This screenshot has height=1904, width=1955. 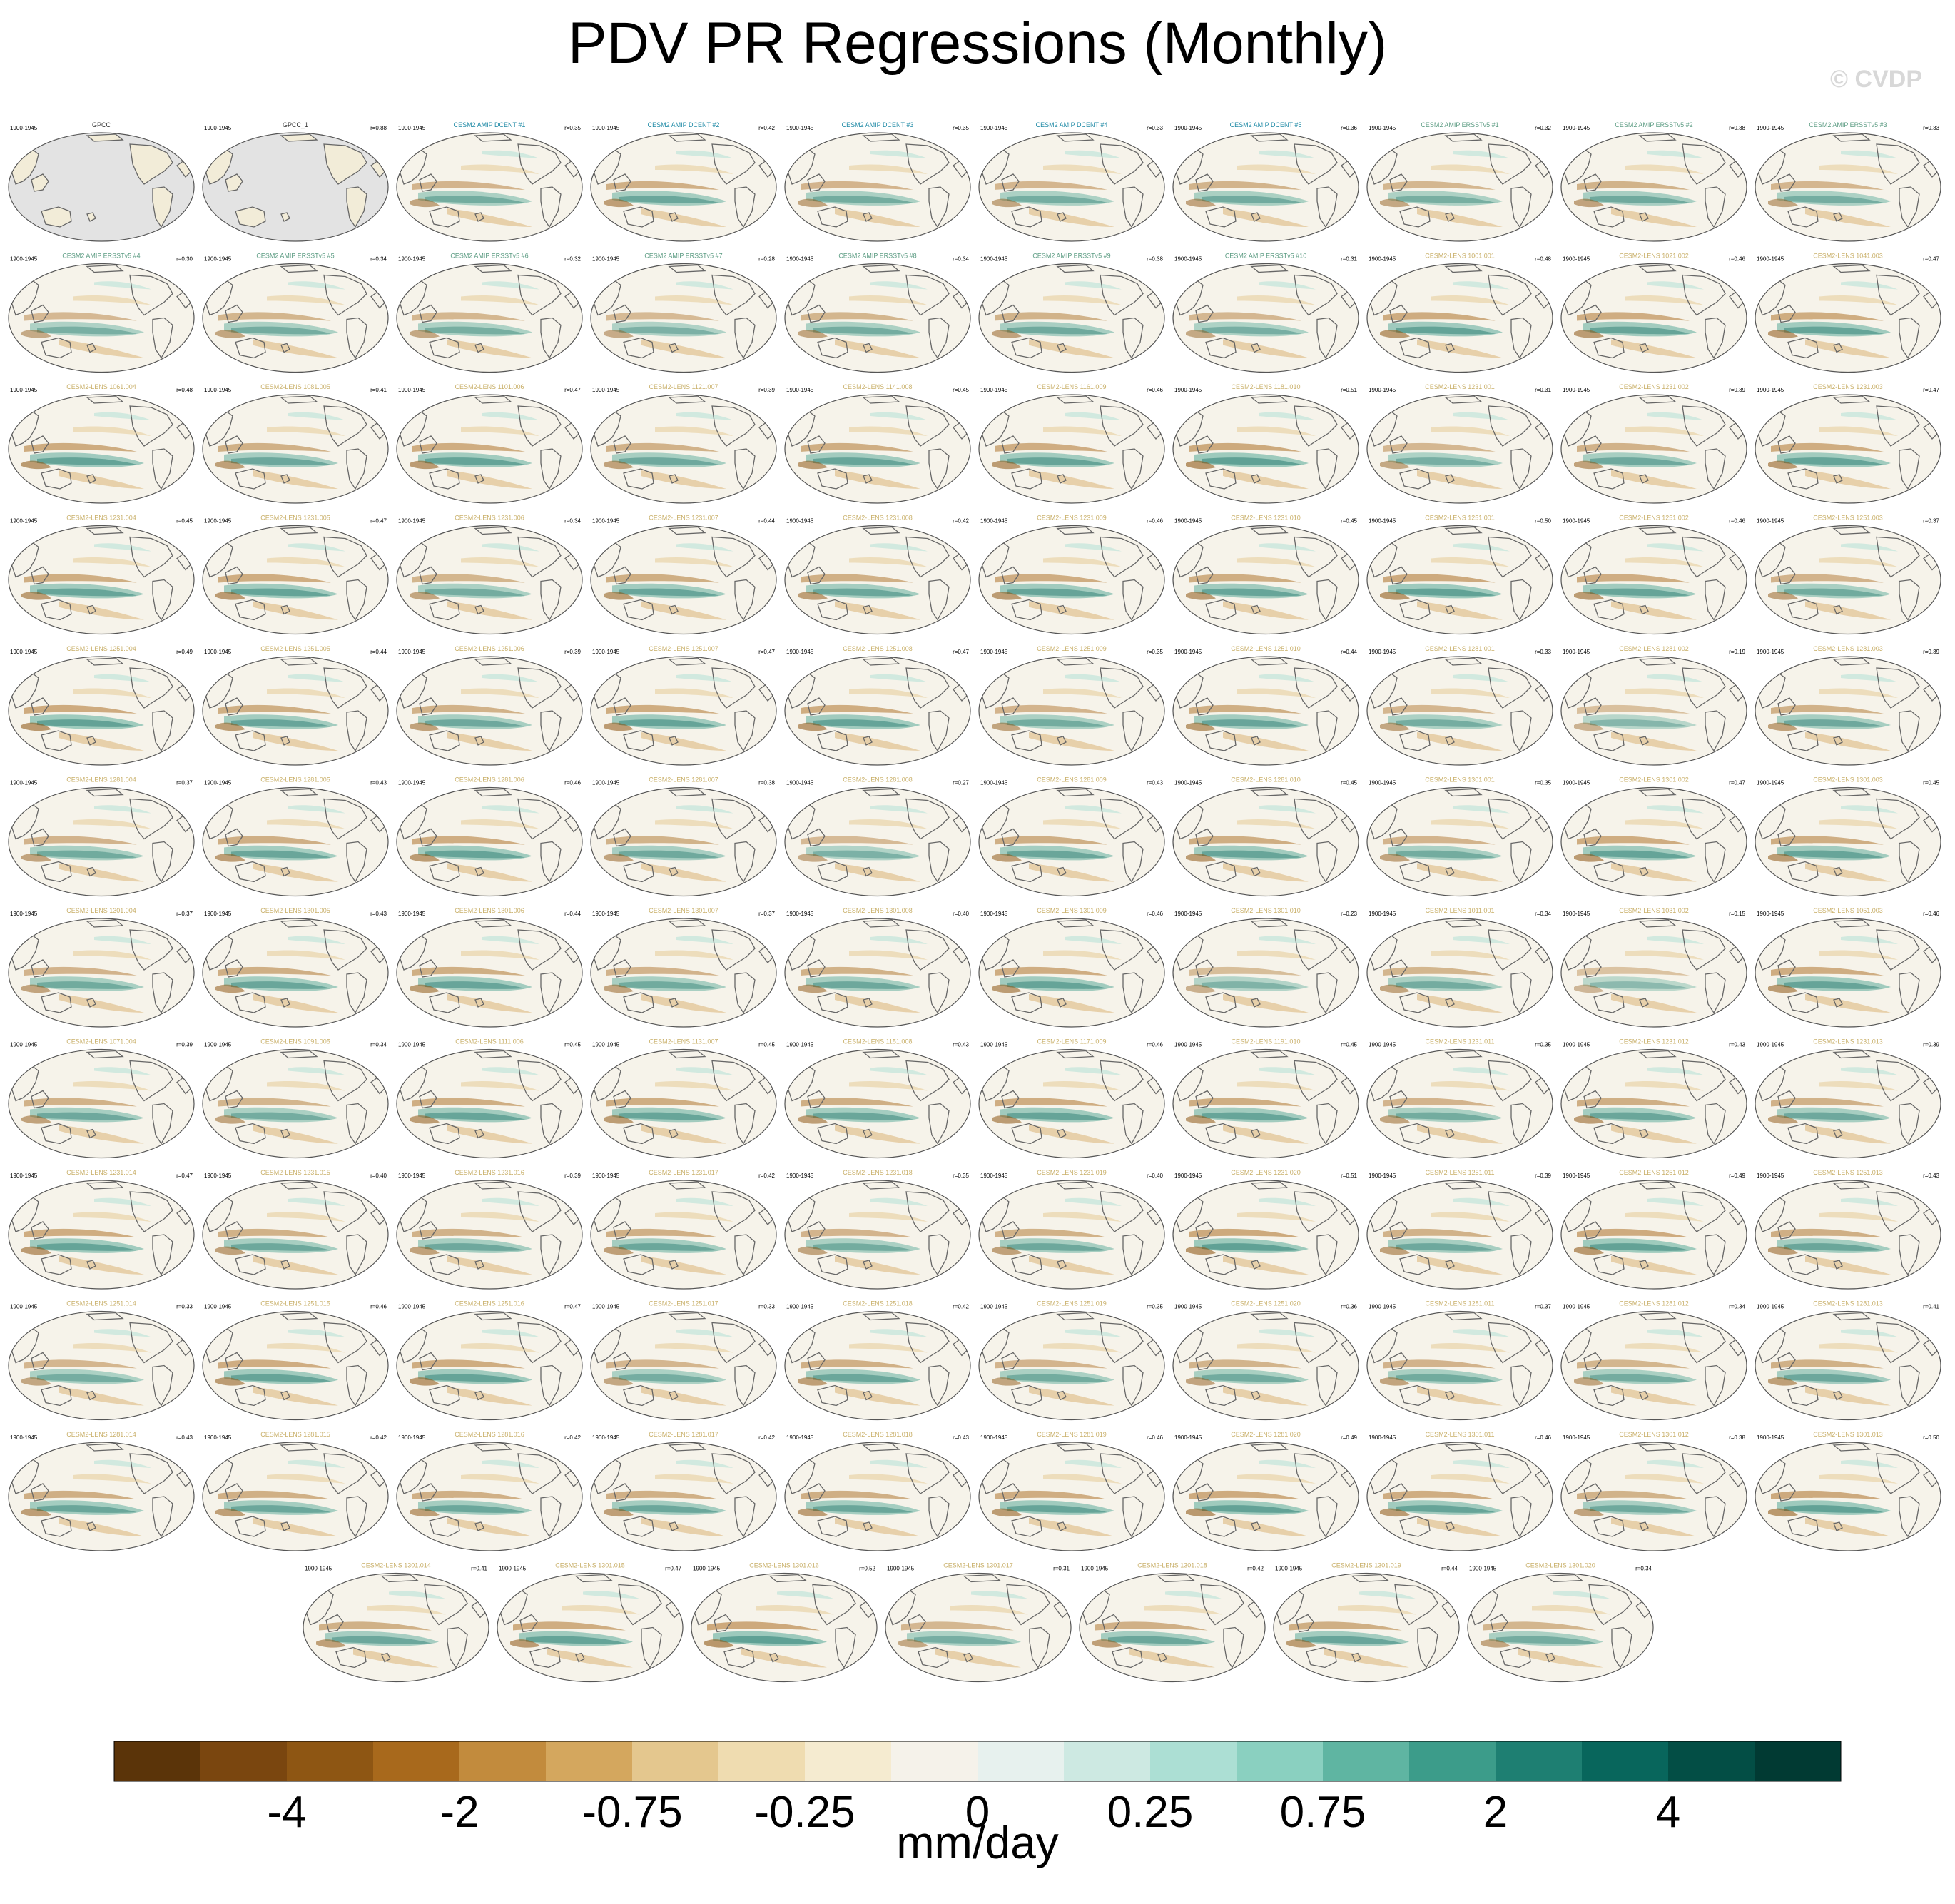 What do you see at coordinates (1460, 256) in the screenshot?
I see `panel-title: CESM2-LENS 1001.001` at bounding box center [1460, 256].